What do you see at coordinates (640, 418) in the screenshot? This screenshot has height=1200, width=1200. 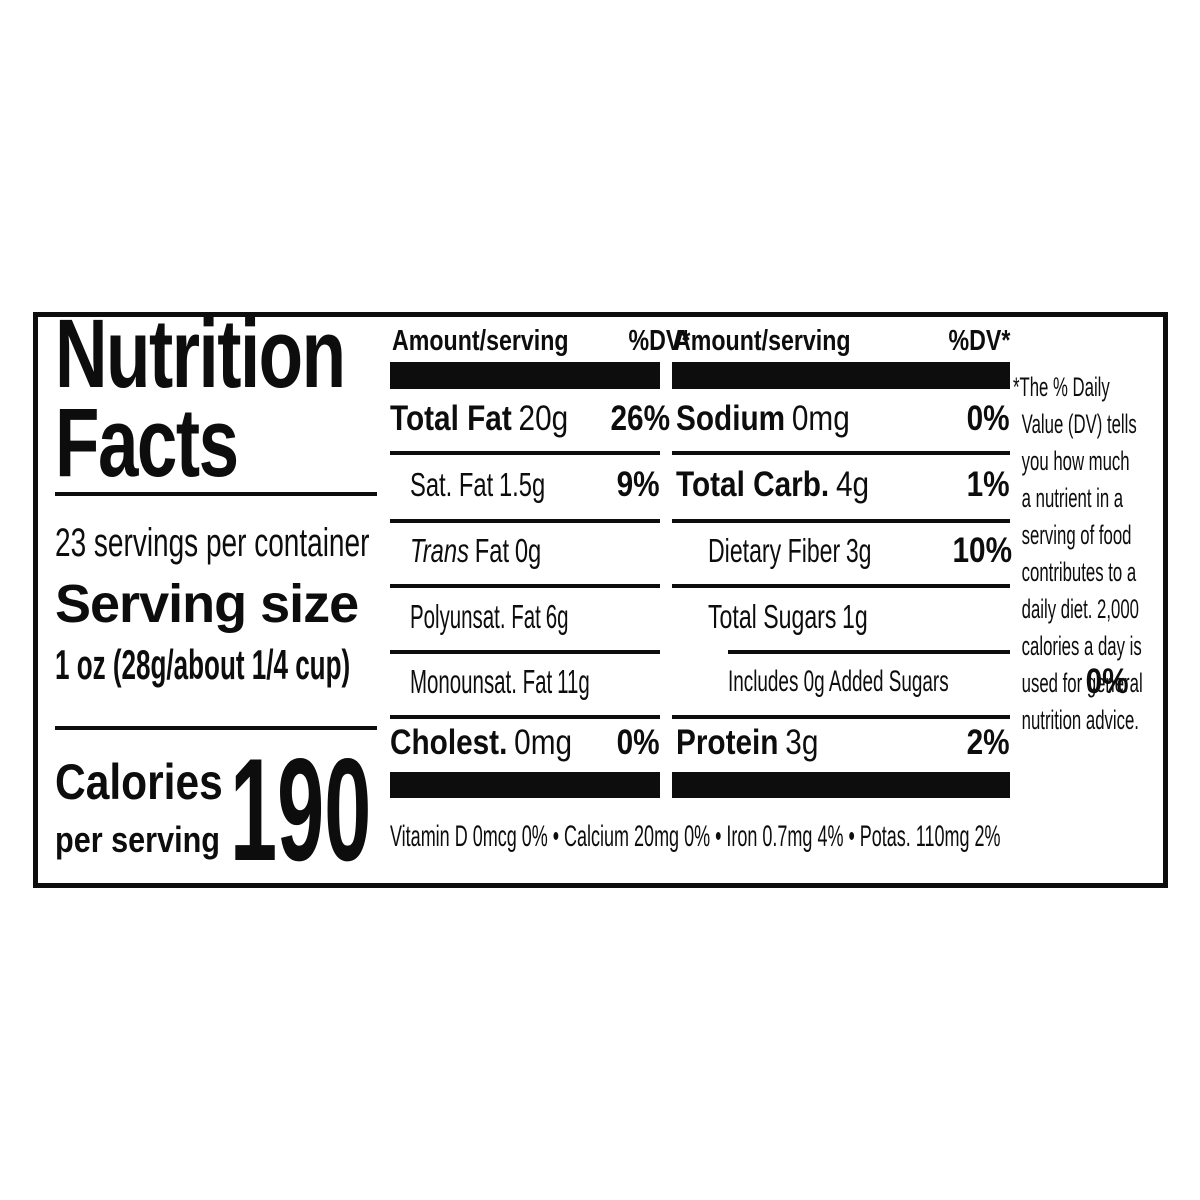 I see `nutrient-dv: 26%` at bounding box center [640, 418].